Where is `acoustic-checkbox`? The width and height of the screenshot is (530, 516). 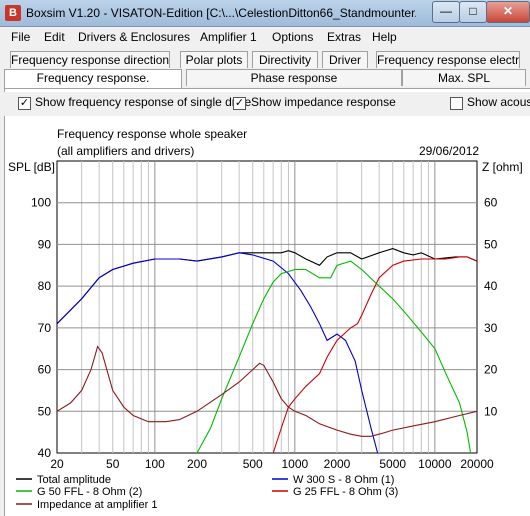
acoustic-checkbox is located at coordinates (456, 103).